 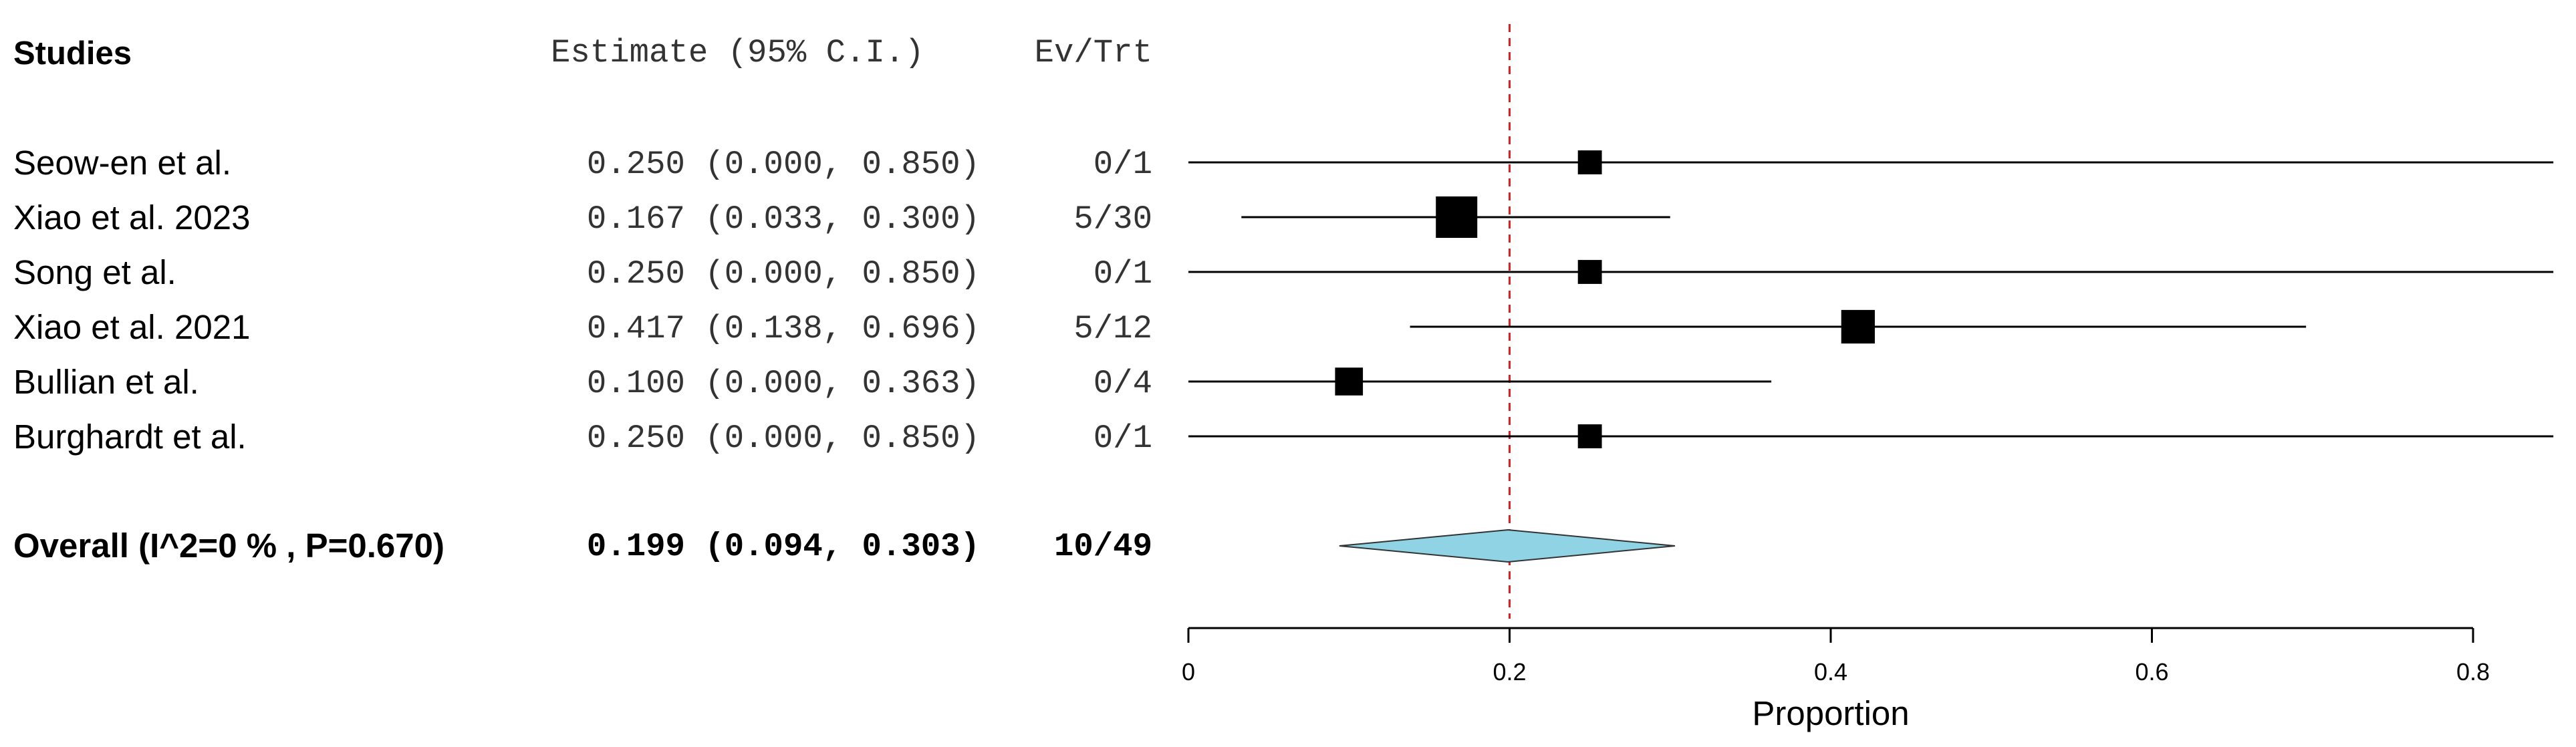 What do you see at coordinates (784, 383) in the screenshot?
I see `study-estimate: 0.100 (0.000, 0.363)` at bounding box center [784, 383].